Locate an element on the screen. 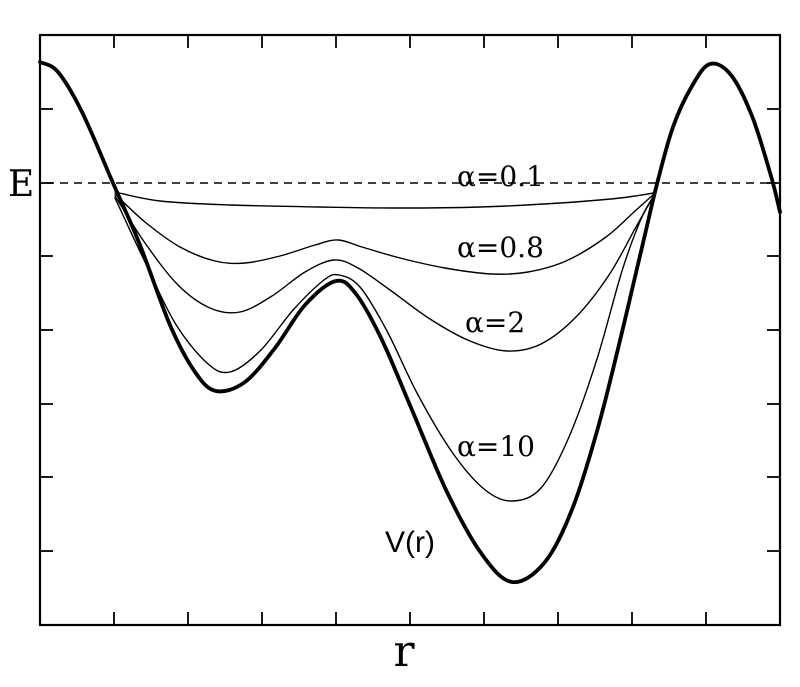 The height and width of the screenshot is (687, 800). energy-level-label: E is located at coordinates (21, 184).